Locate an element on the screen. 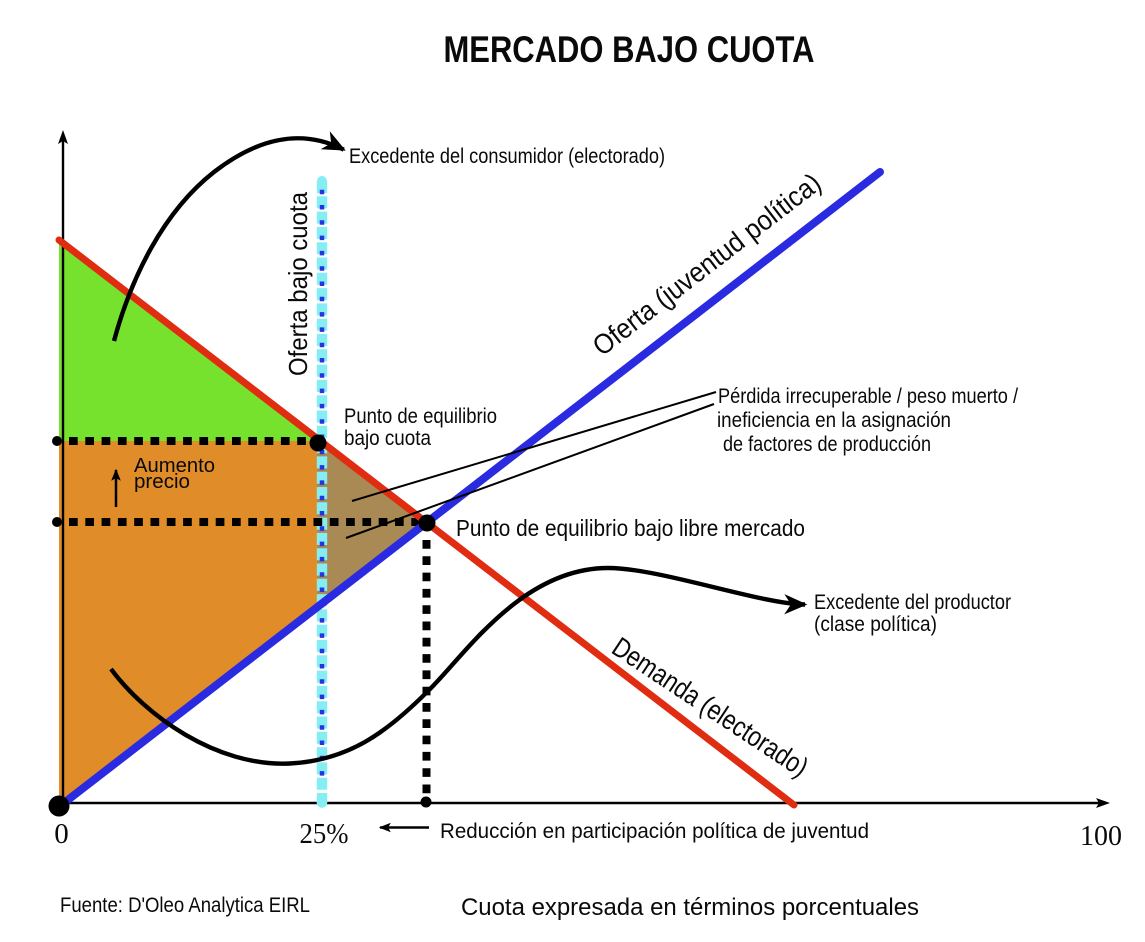 The height and width of the screenshot is (942, 1145). svg-text: MERCADO BAJO CUOTA is located at coordinates (629, 49).